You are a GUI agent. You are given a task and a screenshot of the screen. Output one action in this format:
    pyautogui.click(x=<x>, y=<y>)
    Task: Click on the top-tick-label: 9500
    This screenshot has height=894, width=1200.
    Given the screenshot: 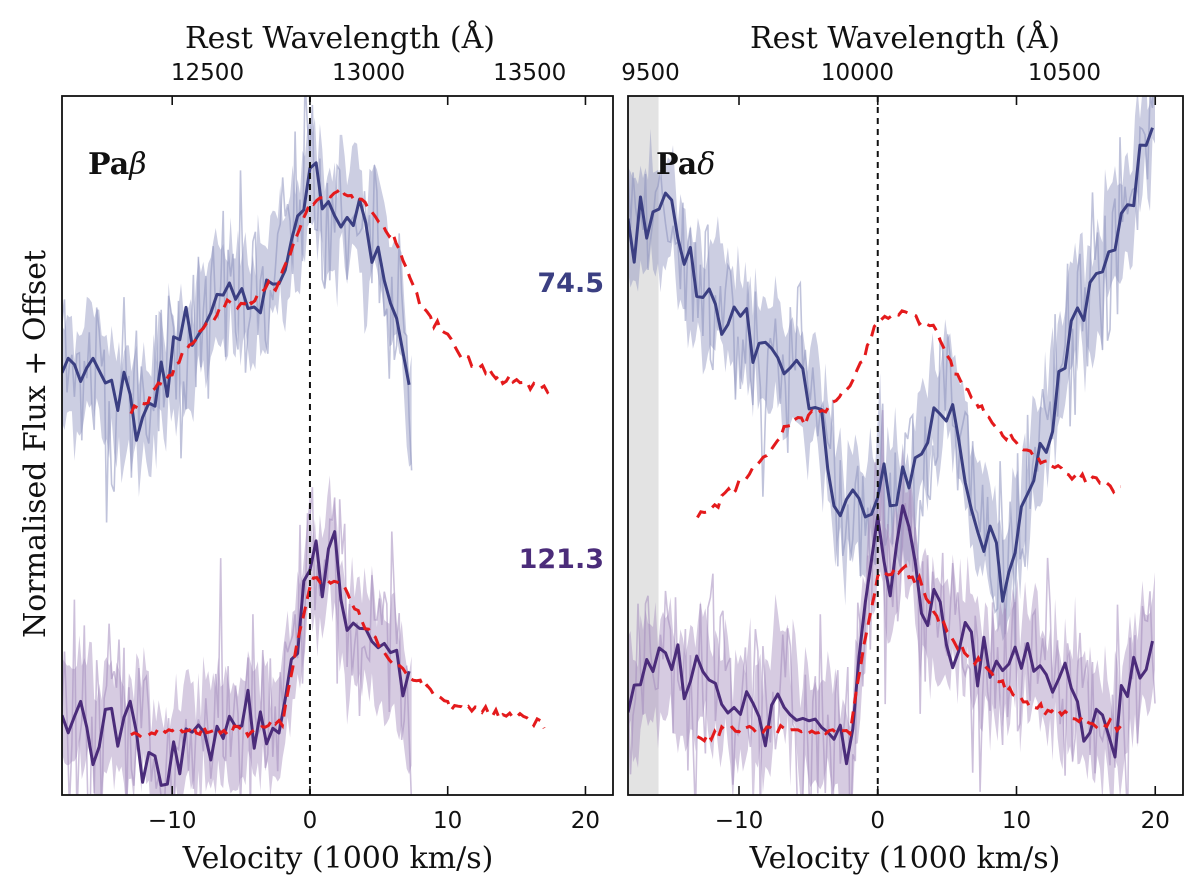 What is the action you would take?
    pyautogui.click(x=650, y=73)
    